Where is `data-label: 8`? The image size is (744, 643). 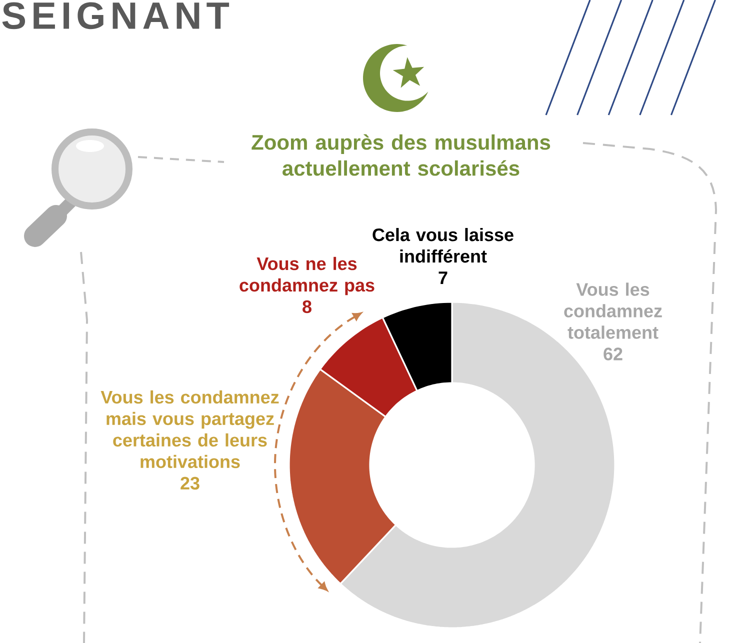
data-label: 8 is located at coordinates (307, 307).